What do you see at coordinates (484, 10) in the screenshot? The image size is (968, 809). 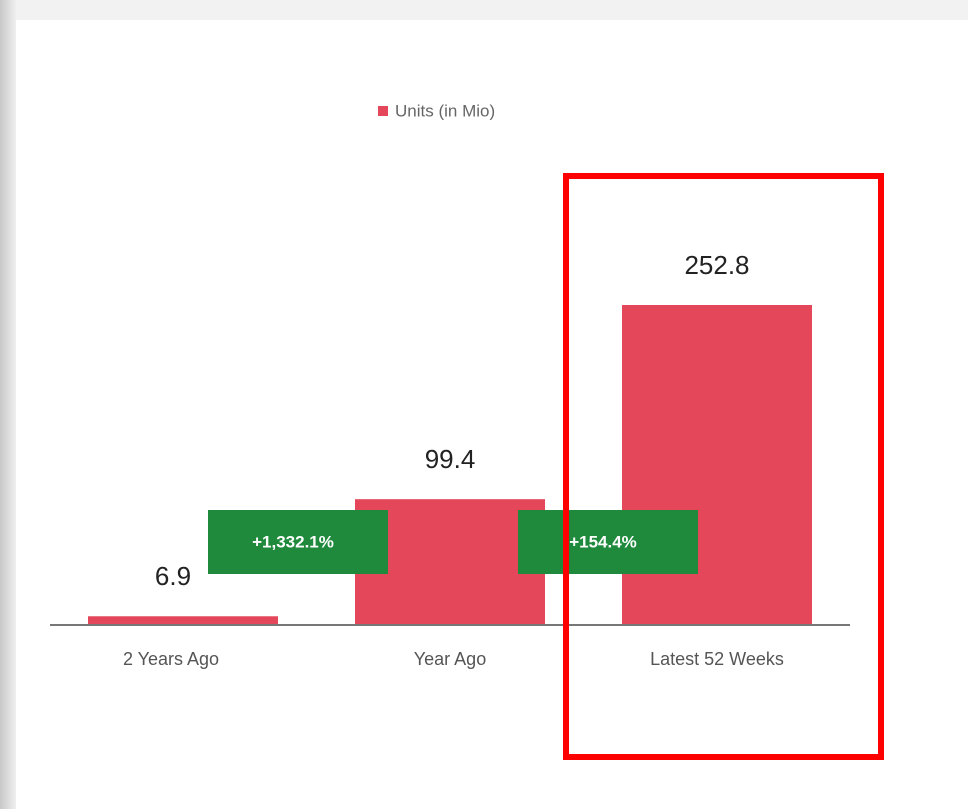 I see `top-edge` at bounding box center [484, 10].